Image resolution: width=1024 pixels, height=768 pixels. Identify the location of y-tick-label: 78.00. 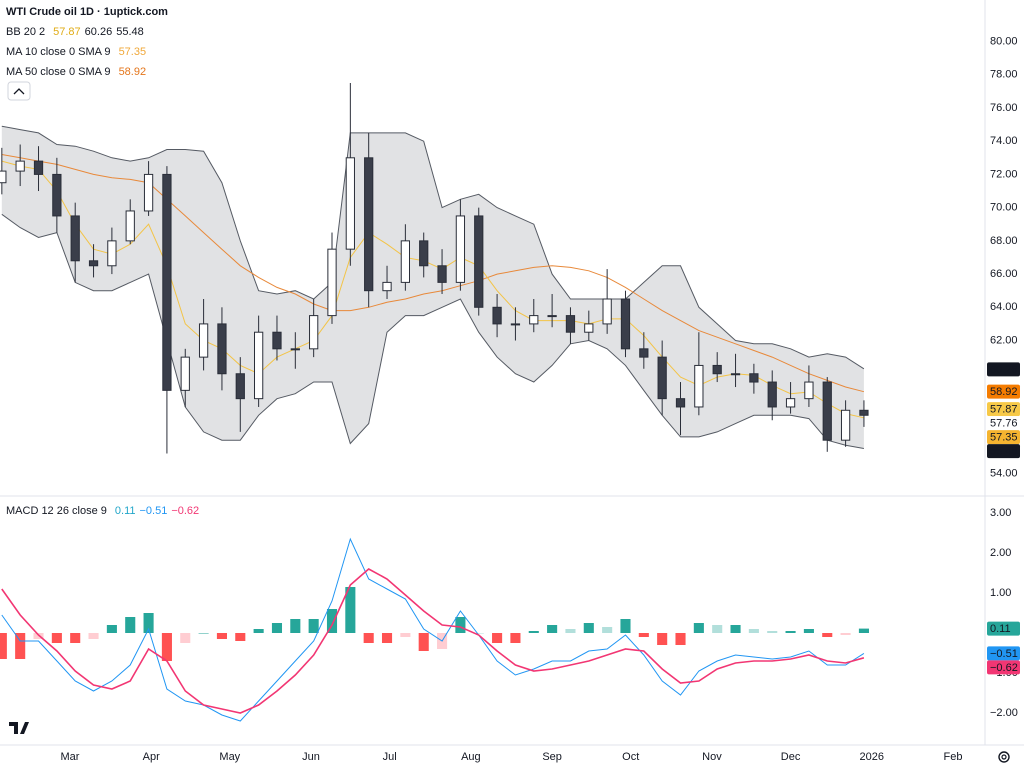
(1004, 75).